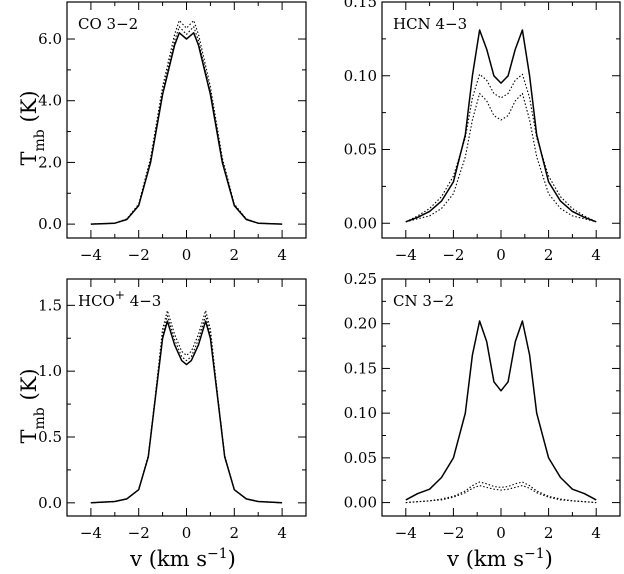 Image resolution: width=624 pixels, height=574 pixels. What do you see at coordinates (50, 437) in the screenshot?
I see `y-tick-label: 0.5` at bounding box center [50, 437].